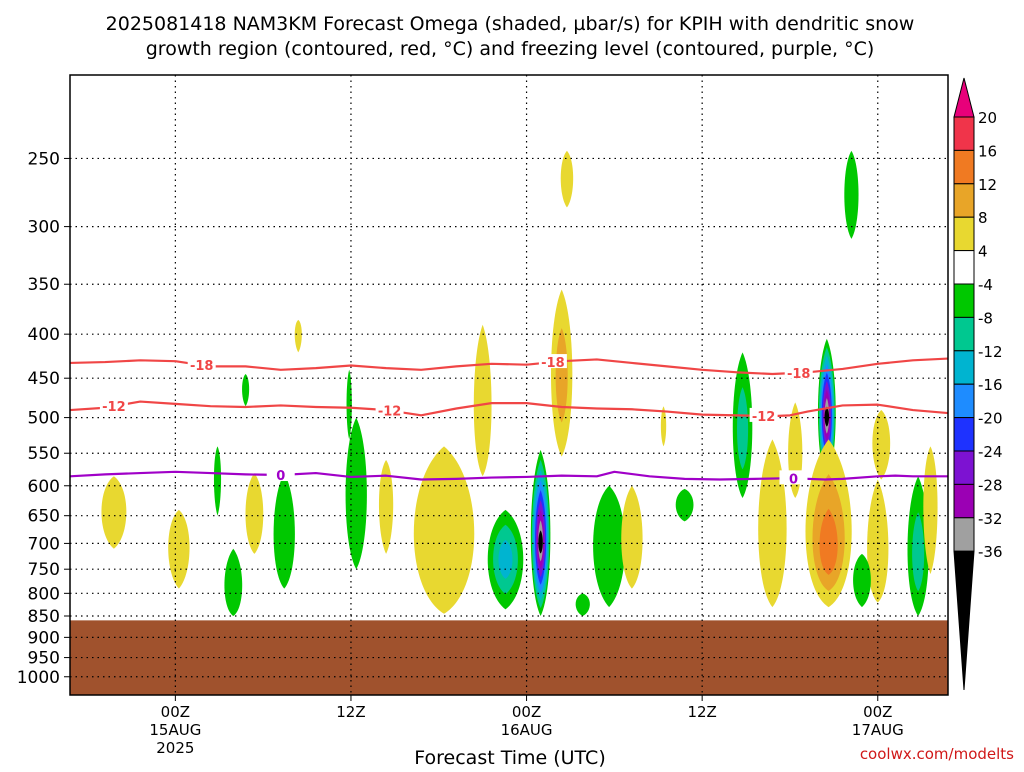 This screenshot has height=772, width=1024. Describe the element at coordinates (937, 754) in the screenshot. I see `credit-text: coolwx.com/modelts` at that location.